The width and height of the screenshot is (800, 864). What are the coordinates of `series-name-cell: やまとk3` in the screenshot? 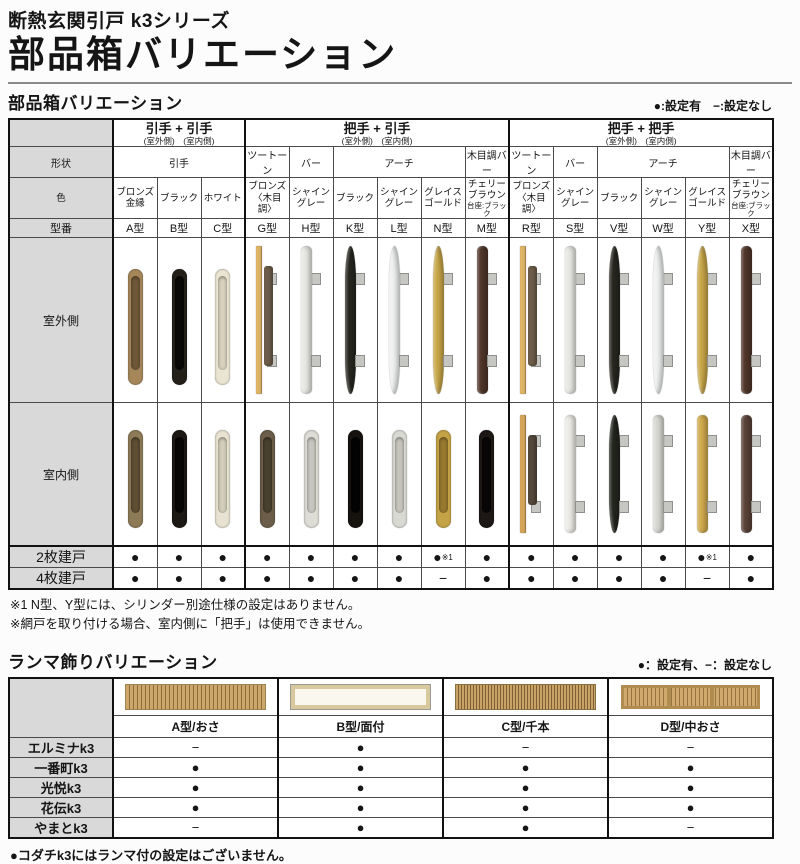 It's located at (61, 827).